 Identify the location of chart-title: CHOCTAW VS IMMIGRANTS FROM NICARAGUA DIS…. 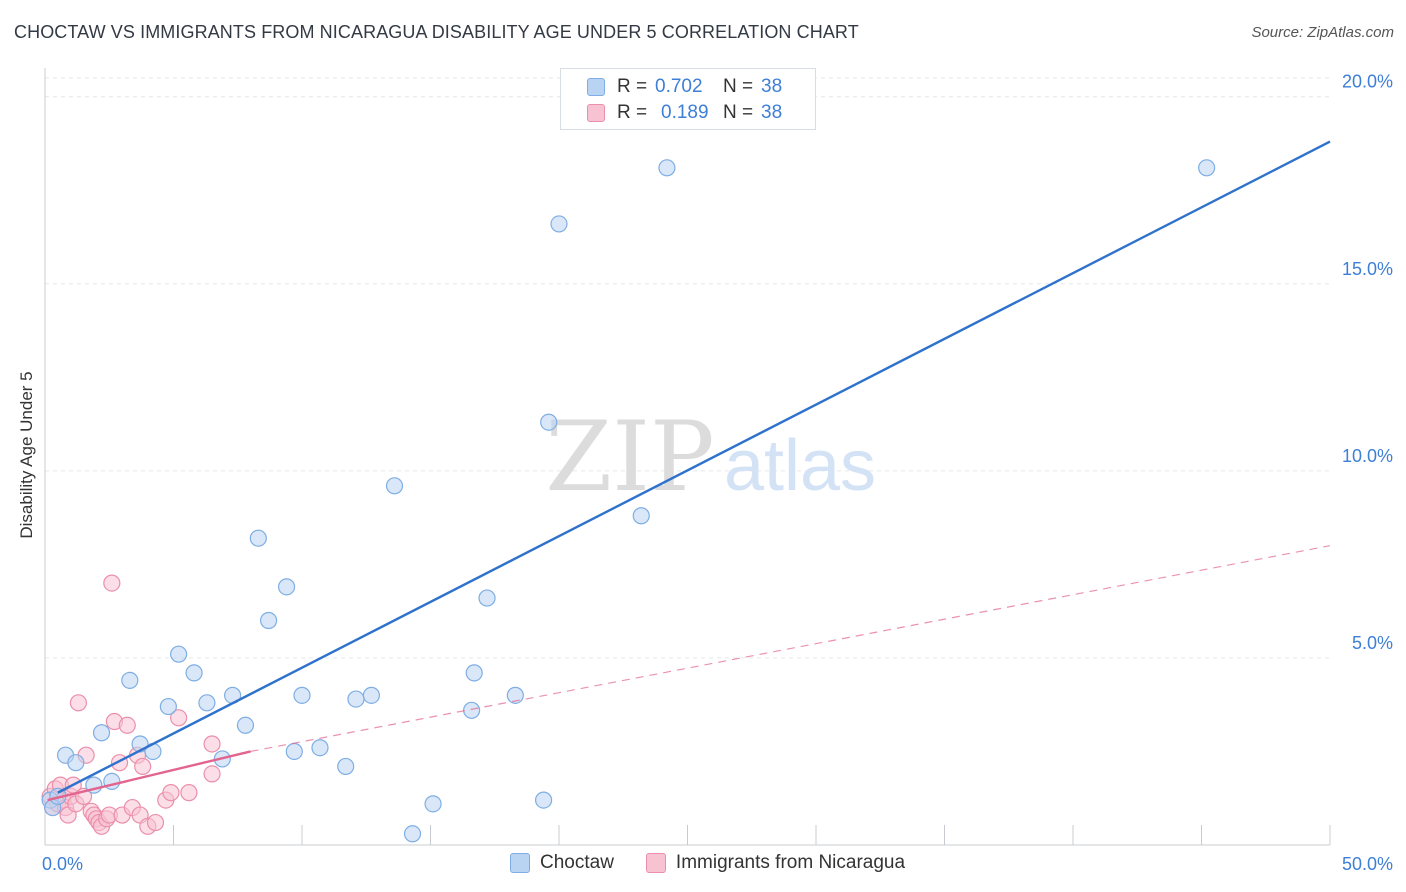
(436, 32).